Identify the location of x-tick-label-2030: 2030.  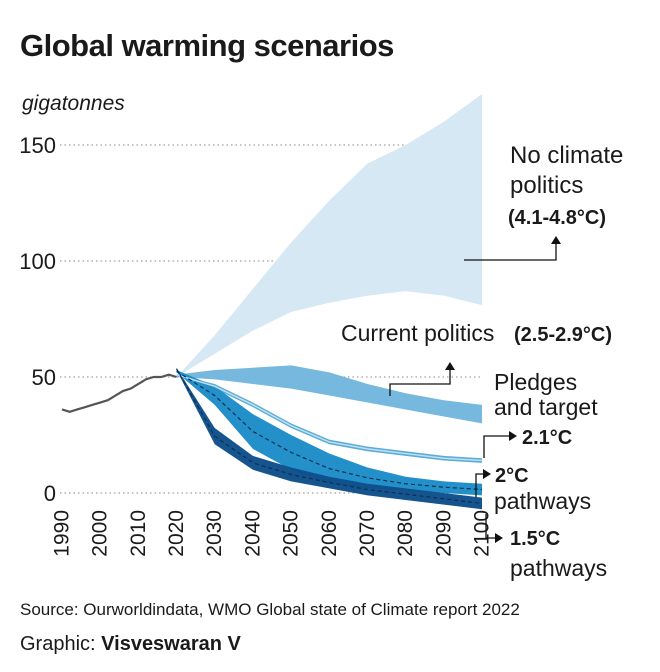
(214, 533).